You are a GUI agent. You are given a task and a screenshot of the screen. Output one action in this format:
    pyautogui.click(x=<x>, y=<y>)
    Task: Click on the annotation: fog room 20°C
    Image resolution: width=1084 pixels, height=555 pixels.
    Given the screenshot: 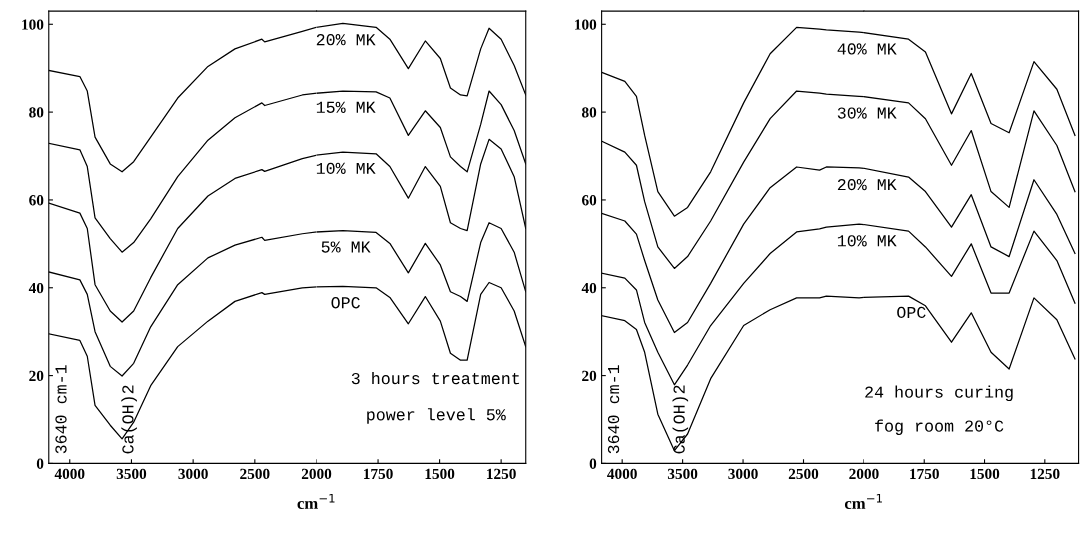 What is the action you would take?
    pyautogui.click(x=939, y=427)
    